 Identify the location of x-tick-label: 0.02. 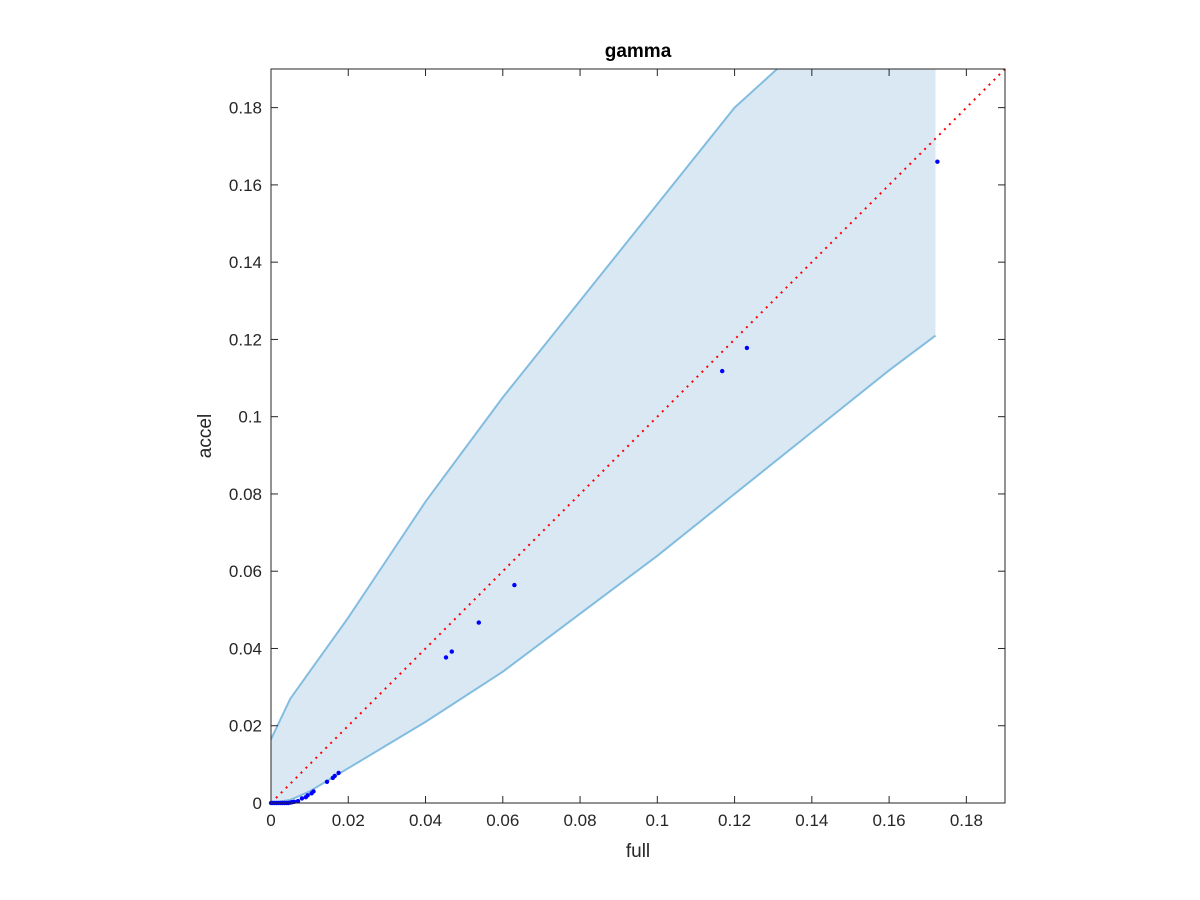
(348, 820).